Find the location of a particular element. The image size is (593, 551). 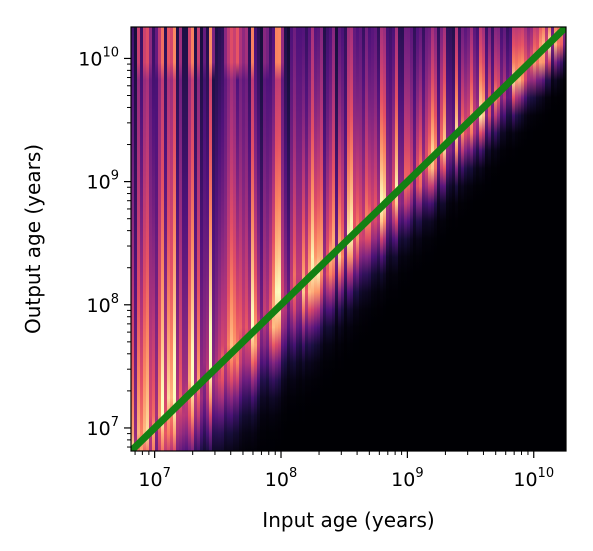

y-tick-label: 10⁹ is located at coordinates (103, 181).